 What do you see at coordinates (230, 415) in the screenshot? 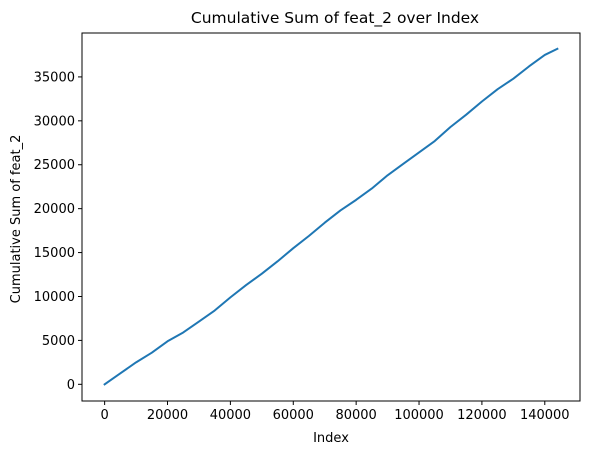
I see `x-tick-label: 40000` at bounding box center [230, 415].